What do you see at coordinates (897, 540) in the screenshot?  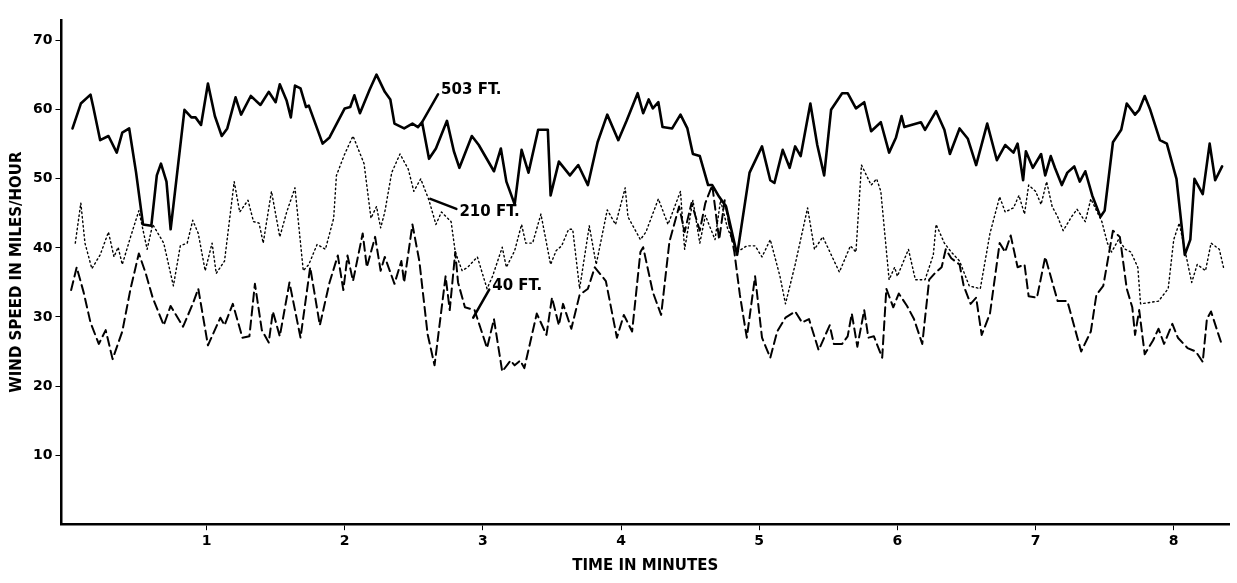 I see `x-tick-label: 6` at bounding box center [897, 540].